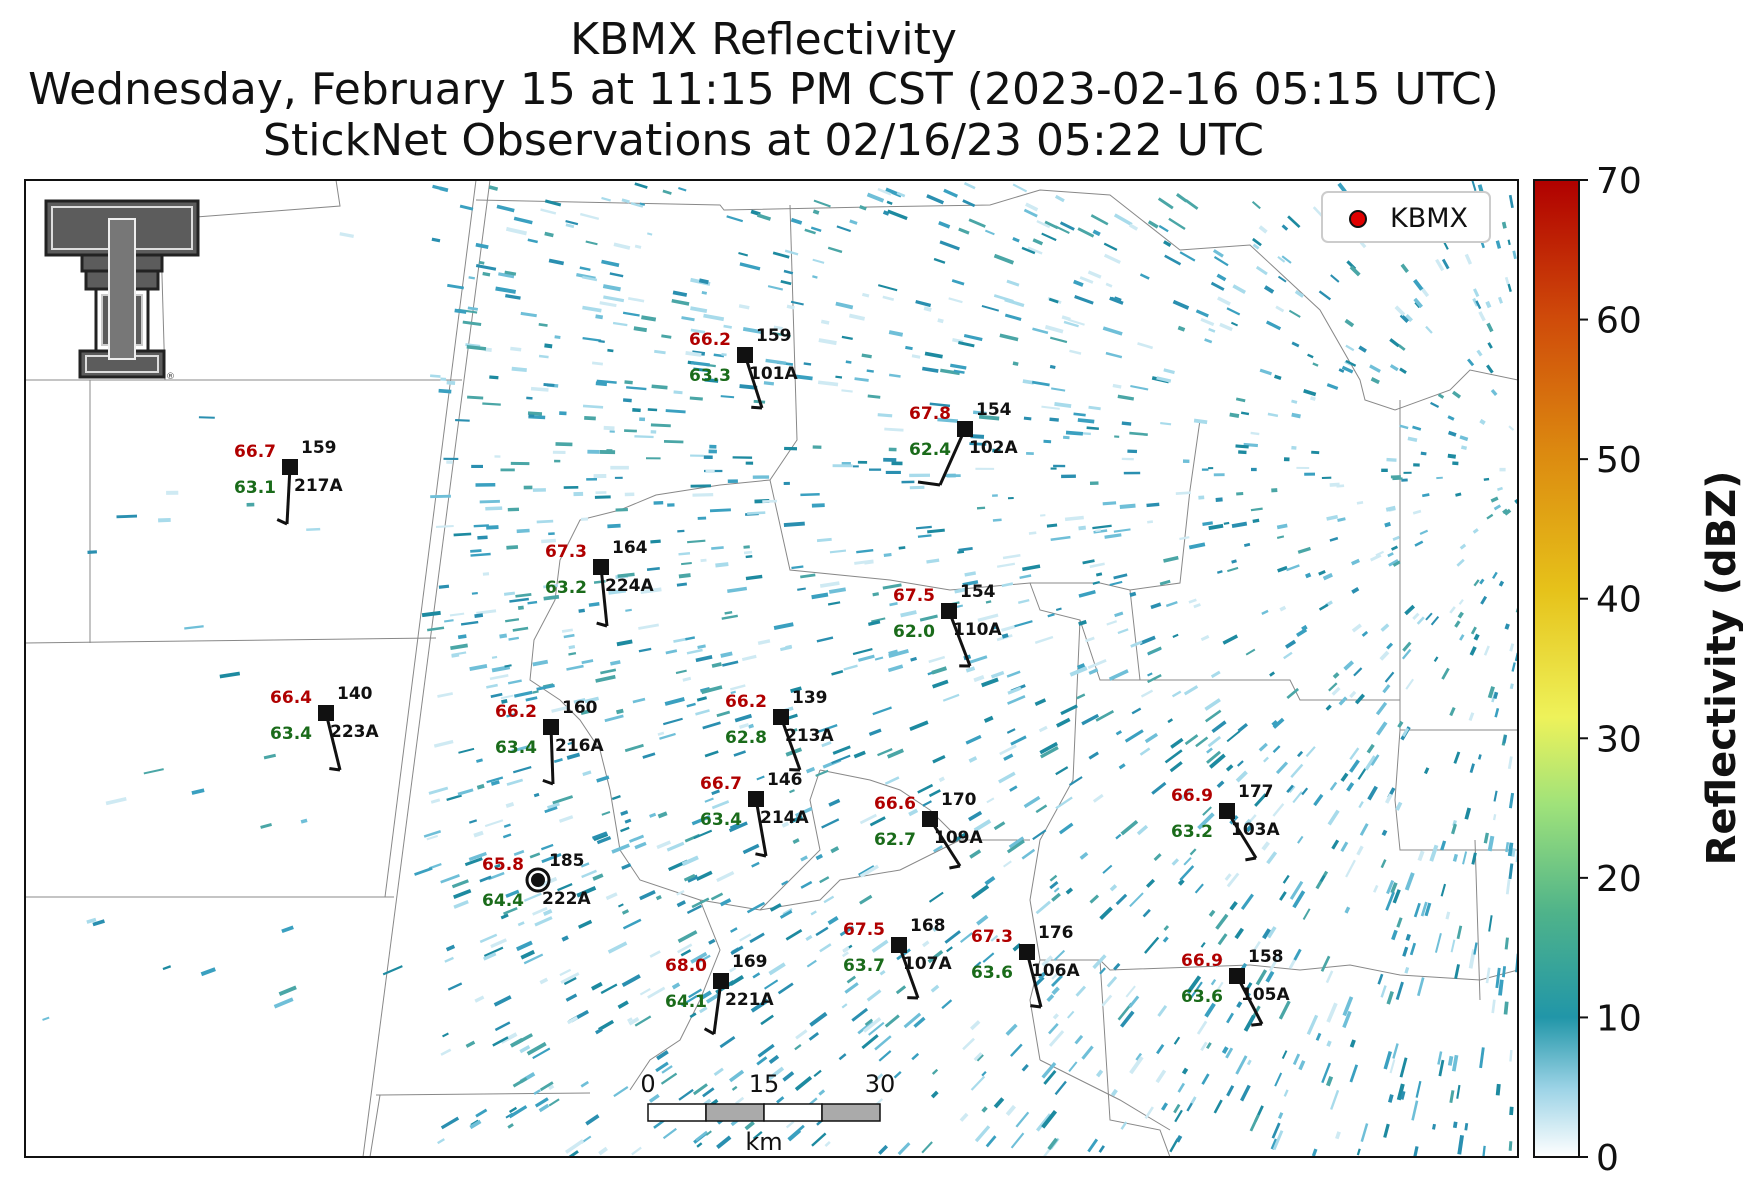 This screenshot has height=1201, width=1743. I want to click on station-dewpoint: 63.6, so click(1202, 997).